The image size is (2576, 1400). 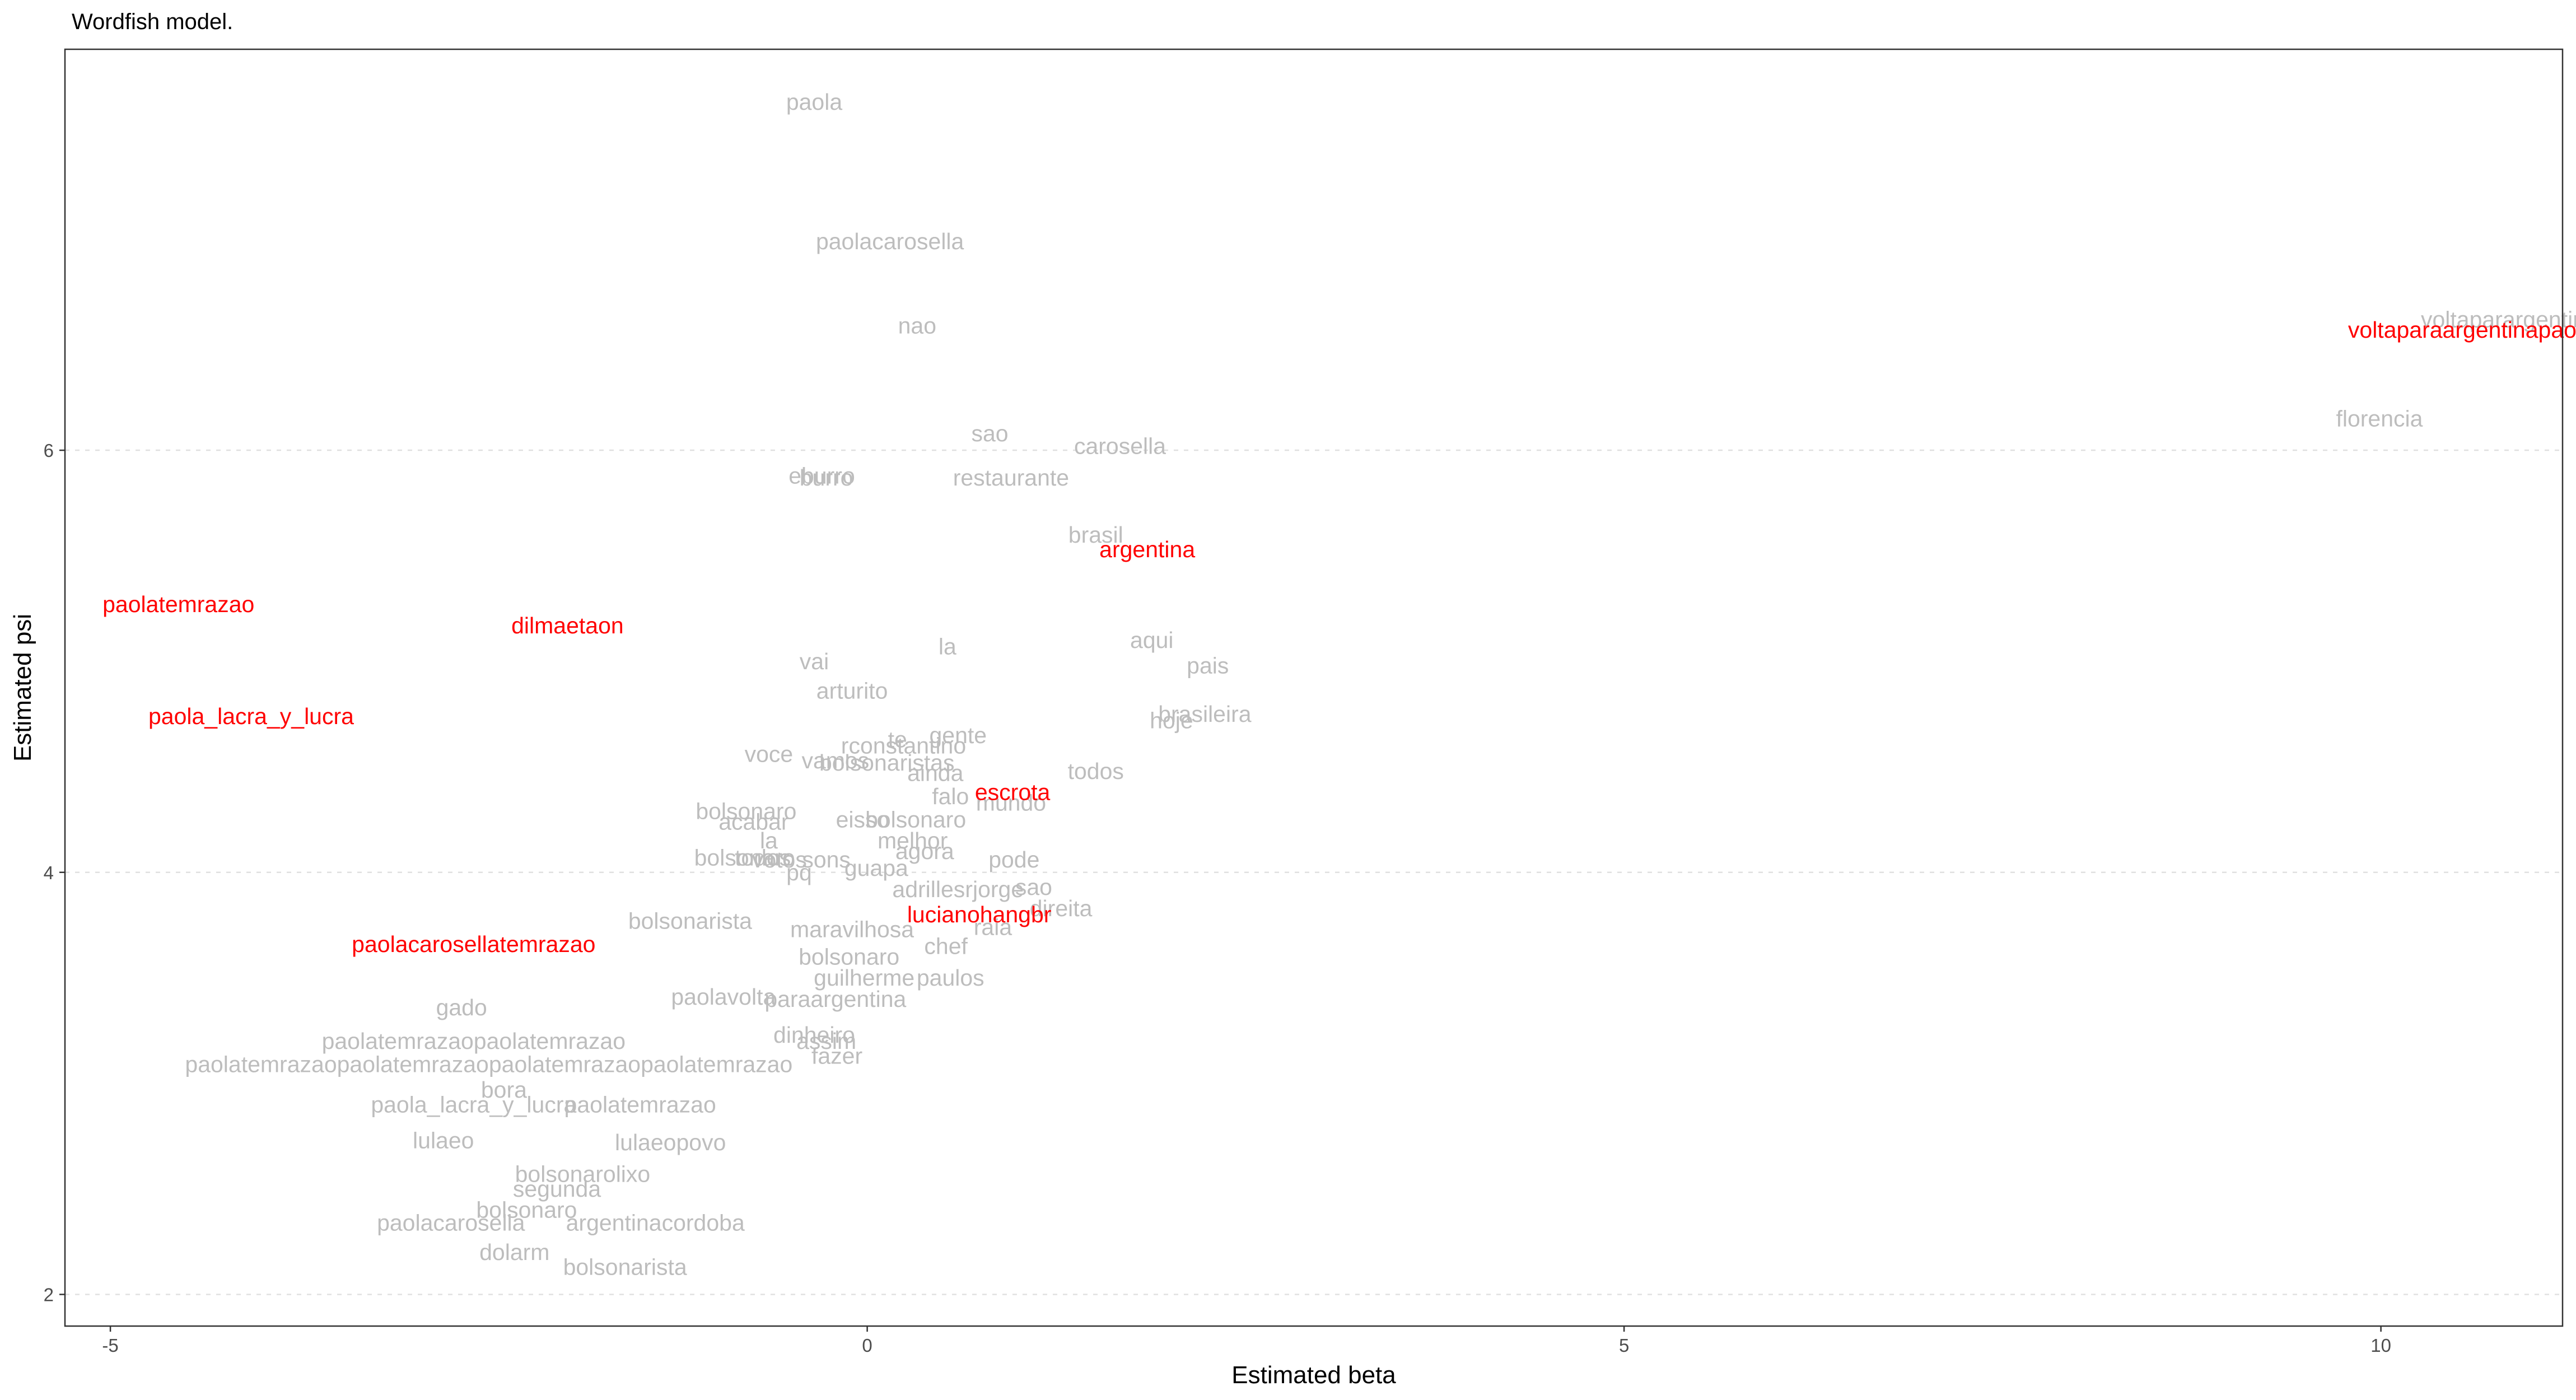 I want to click on y-axis-ticks: 2 4 6, so click(x=55, y=873).